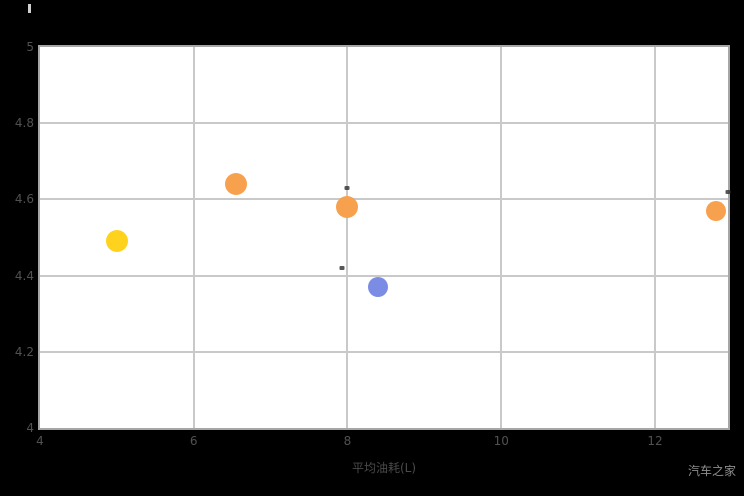 The image size is (744, 496). Describe the element at coordinates (347, 441) in the screenshot. I see `x-tick-label: 8` at that location.